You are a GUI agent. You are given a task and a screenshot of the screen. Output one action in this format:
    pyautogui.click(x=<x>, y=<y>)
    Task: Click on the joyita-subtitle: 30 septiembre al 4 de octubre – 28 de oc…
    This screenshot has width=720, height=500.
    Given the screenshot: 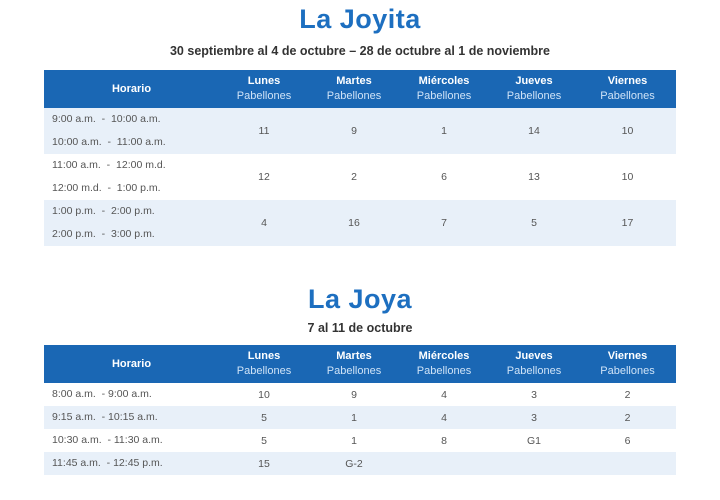 What is the action you would take?
    pyautogui.click(x=359, y=51)
    